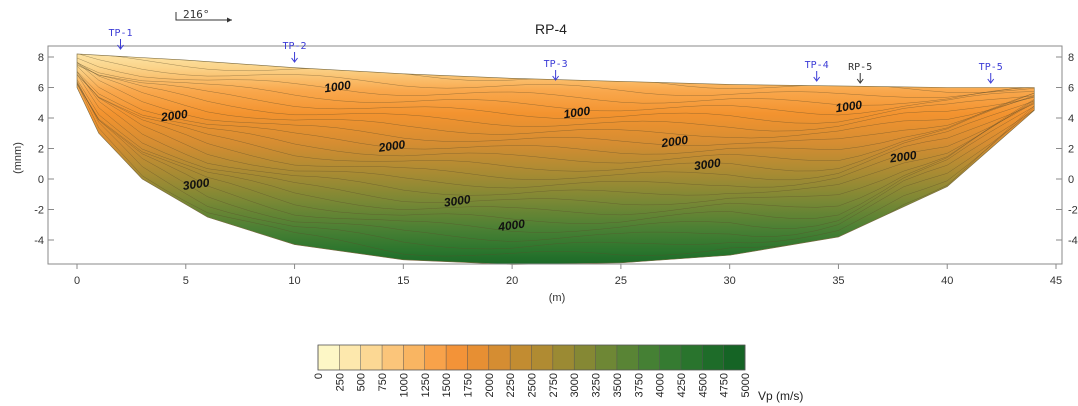  I want to click on contour-label: 4000, so click(511, 226).